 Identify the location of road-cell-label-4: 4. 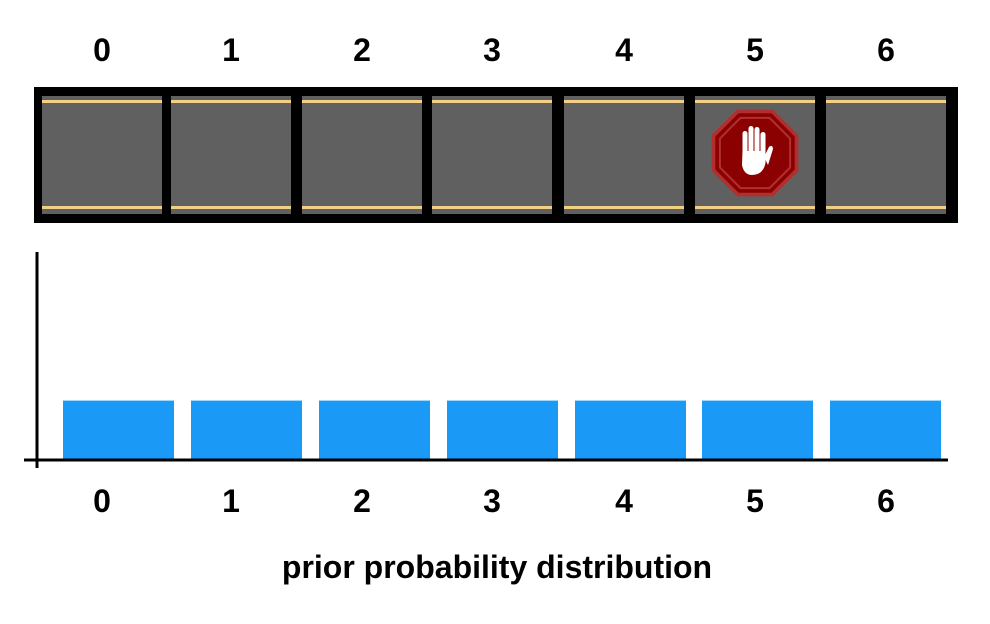
(624, 50).